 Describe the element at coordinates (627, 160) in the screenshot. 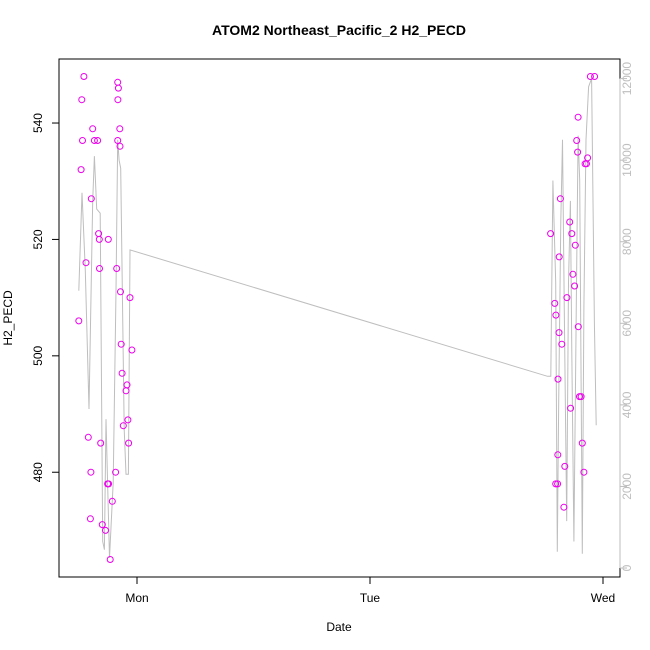

I see `y2-tick-label: 10000` at that location.